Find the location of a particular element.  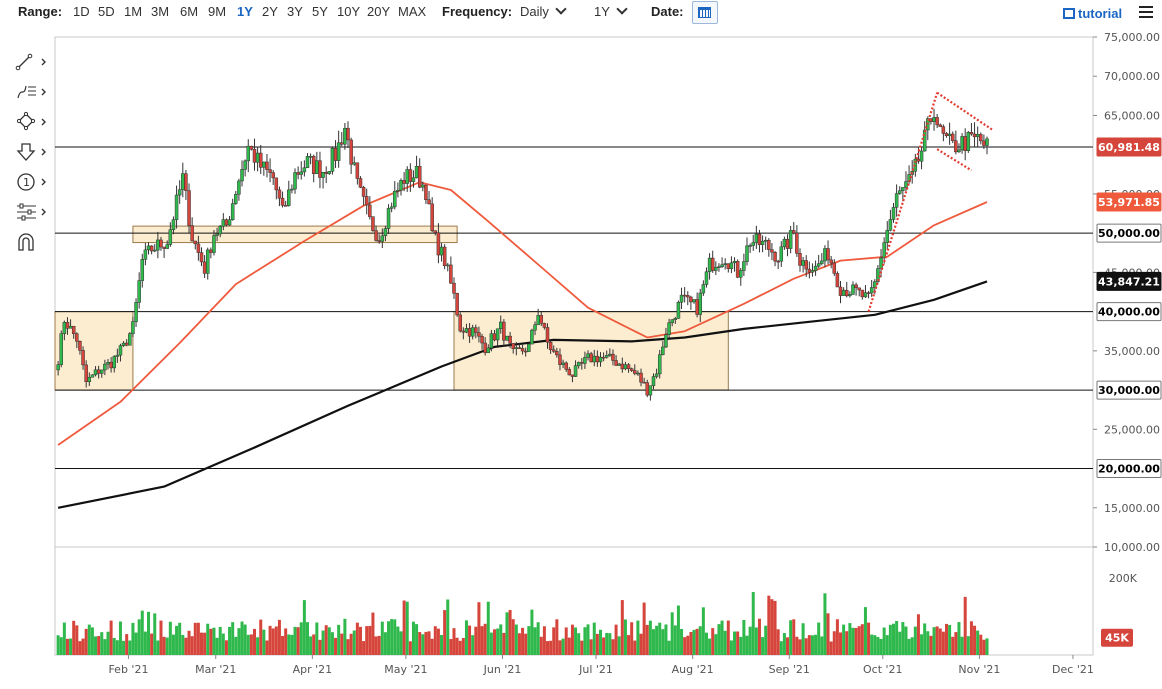

range-3y: 3Y is located at coordinates (295, 11).